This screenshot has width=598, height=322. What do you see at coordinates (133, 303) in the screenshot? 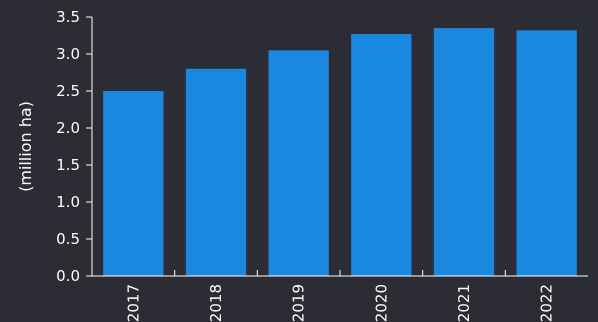
I see `x-tick-label-2017: 2017` at bounding box center [133, 303].